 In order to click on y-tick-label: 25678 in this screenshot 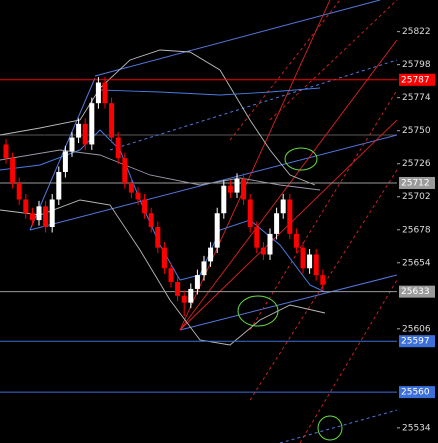, I will do `click(416, 230)`.